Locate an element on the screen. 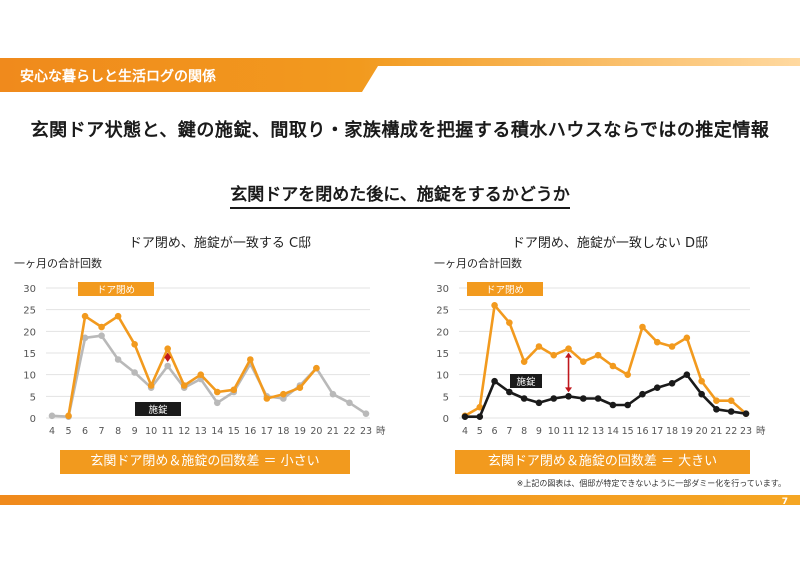 The image size is (800, 566). chart-d-summary: 玄関ドア閉め＆施錠の回数差 ＝ 大きい is located at coordinates (602, 462).